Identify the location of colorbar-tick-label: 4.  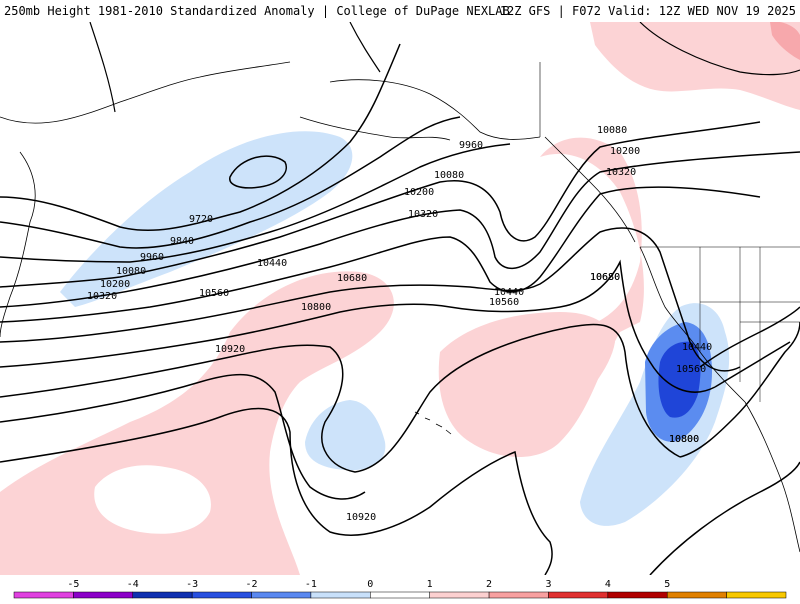
(608, 584).